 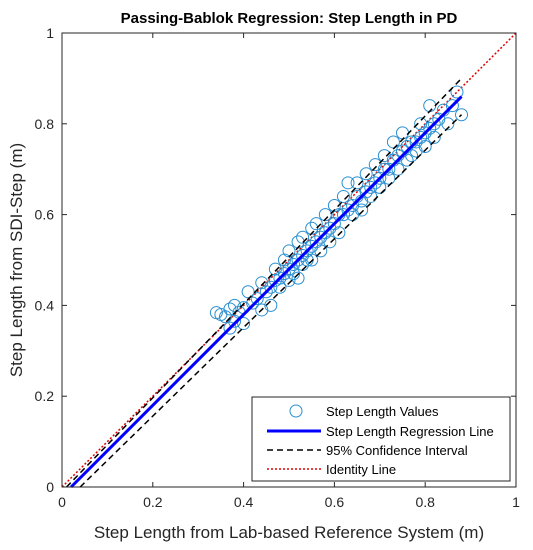 What do you see at coordinates (335, 502) in the screenshot?
I see `x-tick-label: 0.6` at bounding box center [335, 502].